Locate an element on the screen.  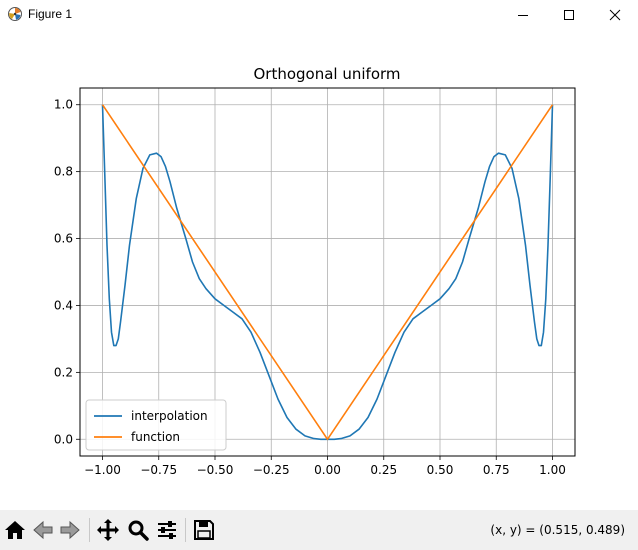
back-arrow-icon is located at coordinates (43, 530).